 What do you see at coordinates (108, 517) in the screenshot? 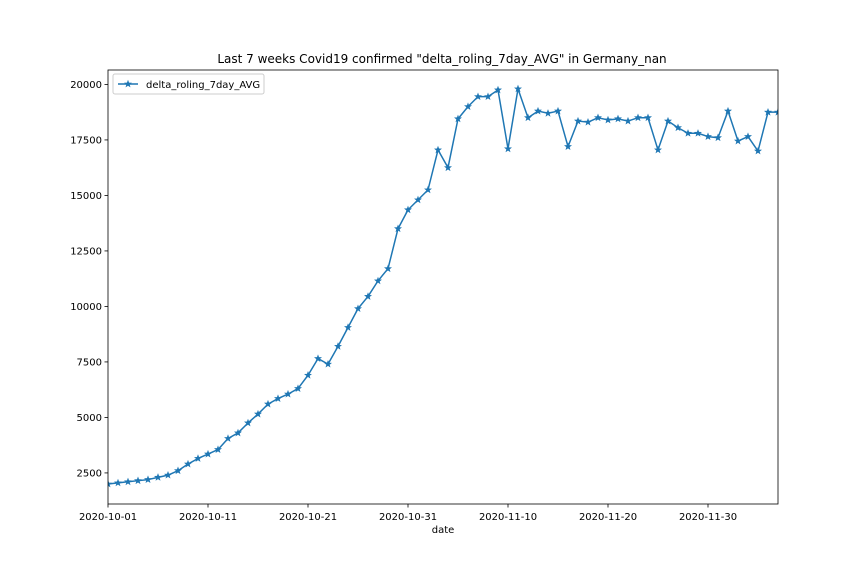
I see `x-tick-label: 2020-10-01` at bounding box center [108, 517].